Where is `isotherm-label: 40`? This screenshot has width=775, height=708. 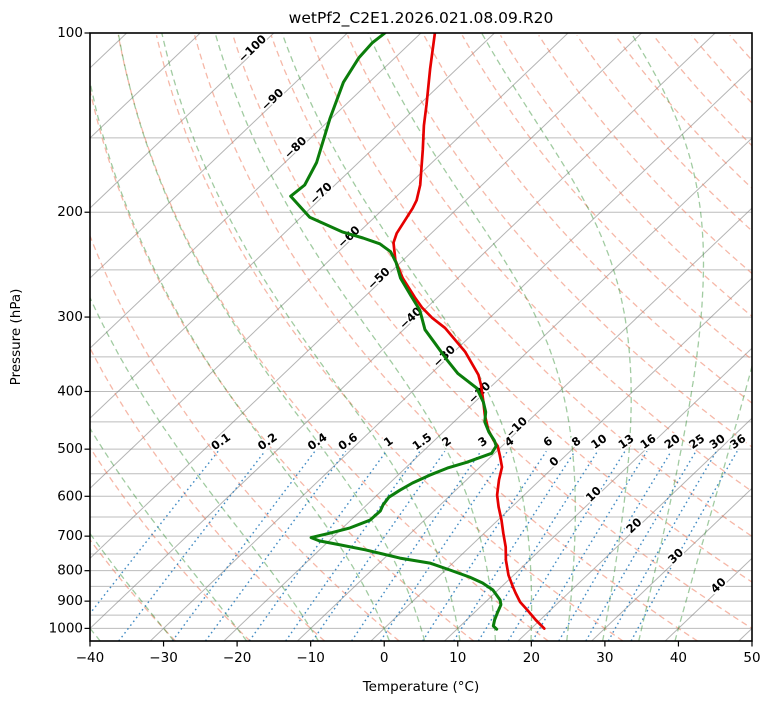 isotherm-label: 40 is located at coordinates (718, 585).